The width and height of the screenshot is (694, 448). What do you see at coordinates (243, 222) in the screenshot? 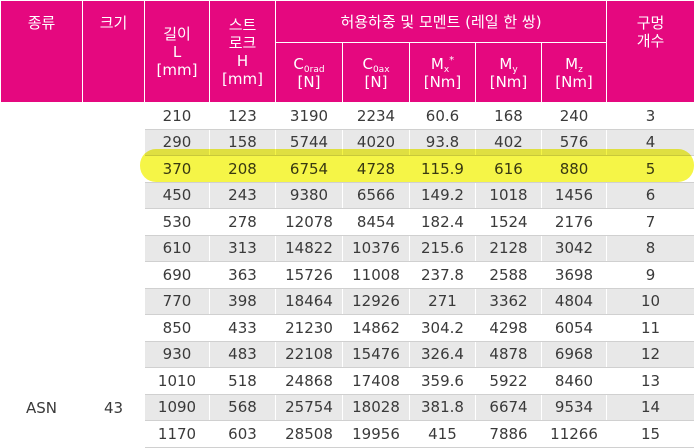
I see `stroke-cell: 278` at bounding box center [243, 222].